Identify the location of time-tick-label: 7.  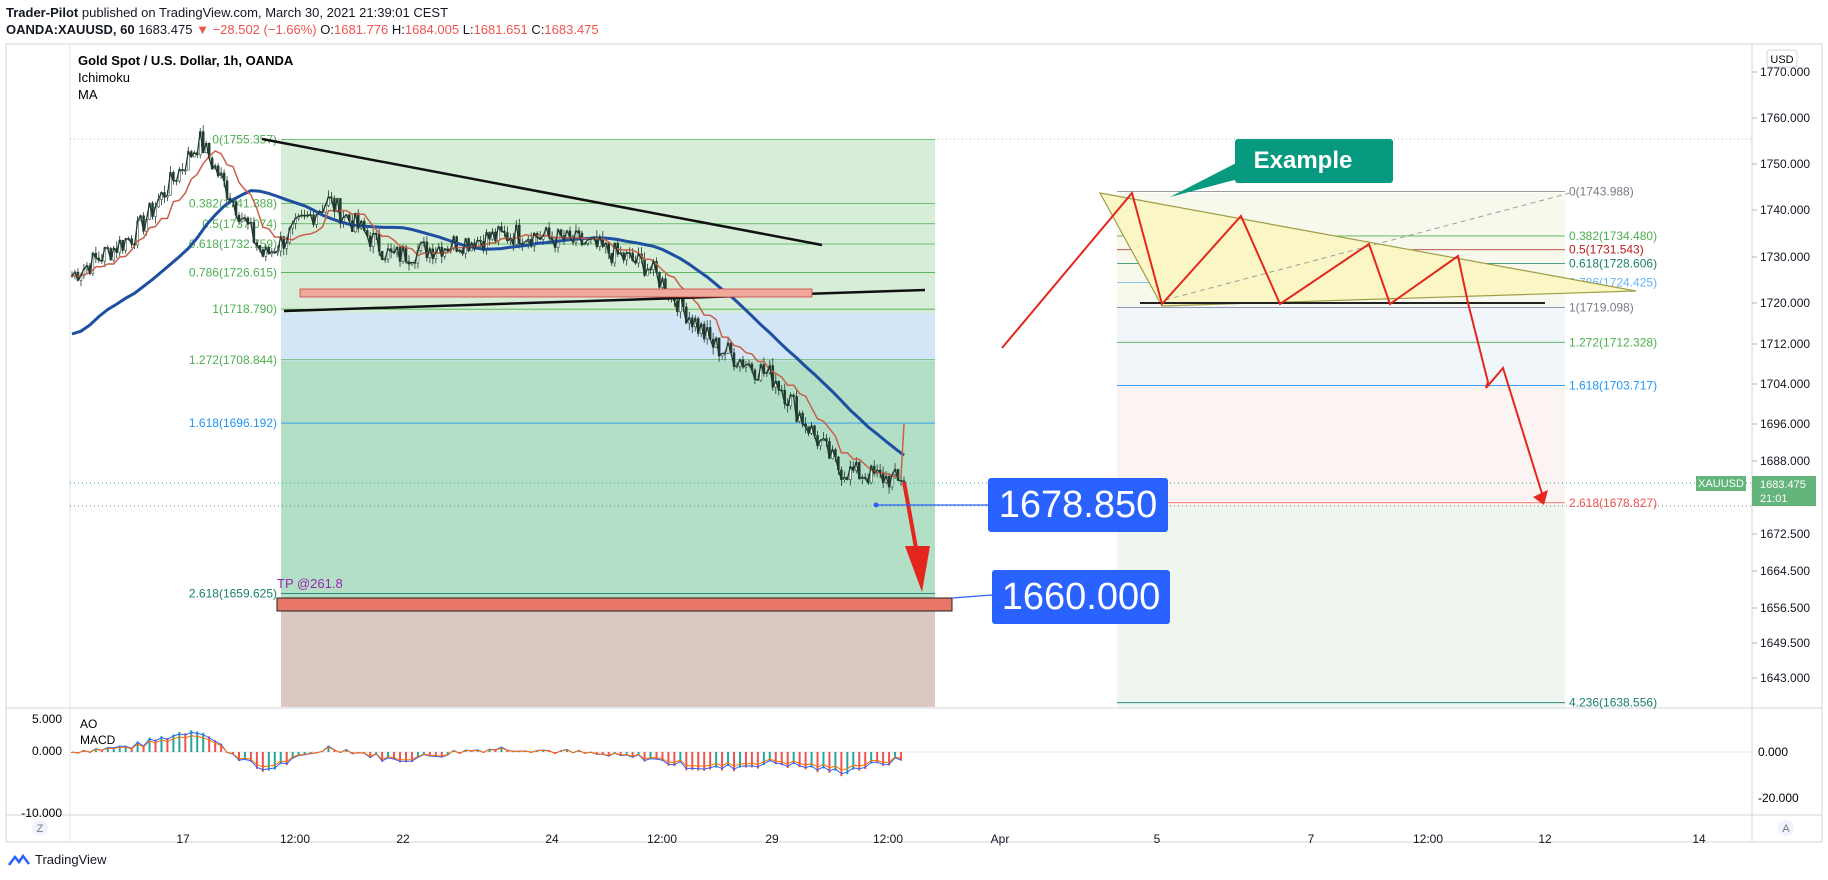
(1311, 839).